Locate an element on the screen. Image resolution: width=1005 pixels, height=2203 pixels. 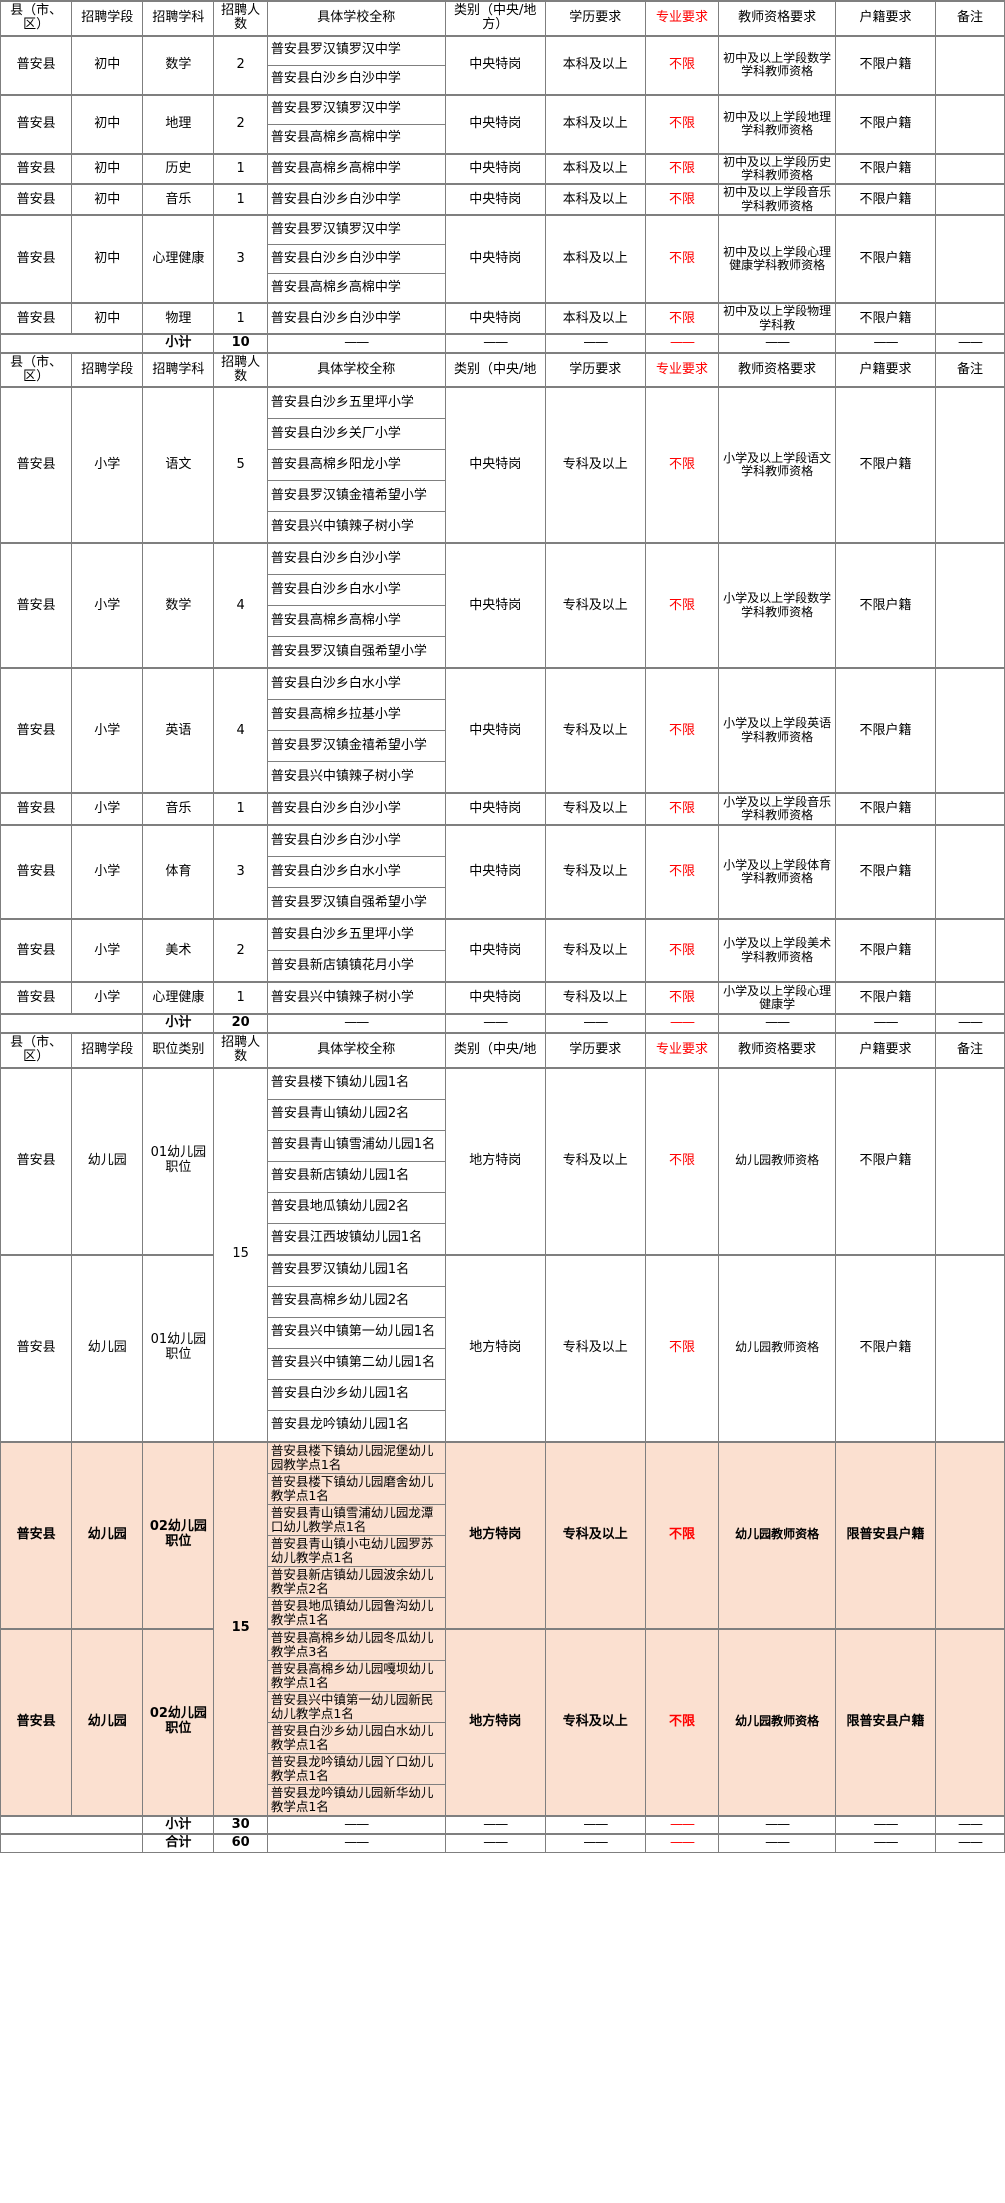
header-school: 具体学校全称 is located at coordinates (356, 18).